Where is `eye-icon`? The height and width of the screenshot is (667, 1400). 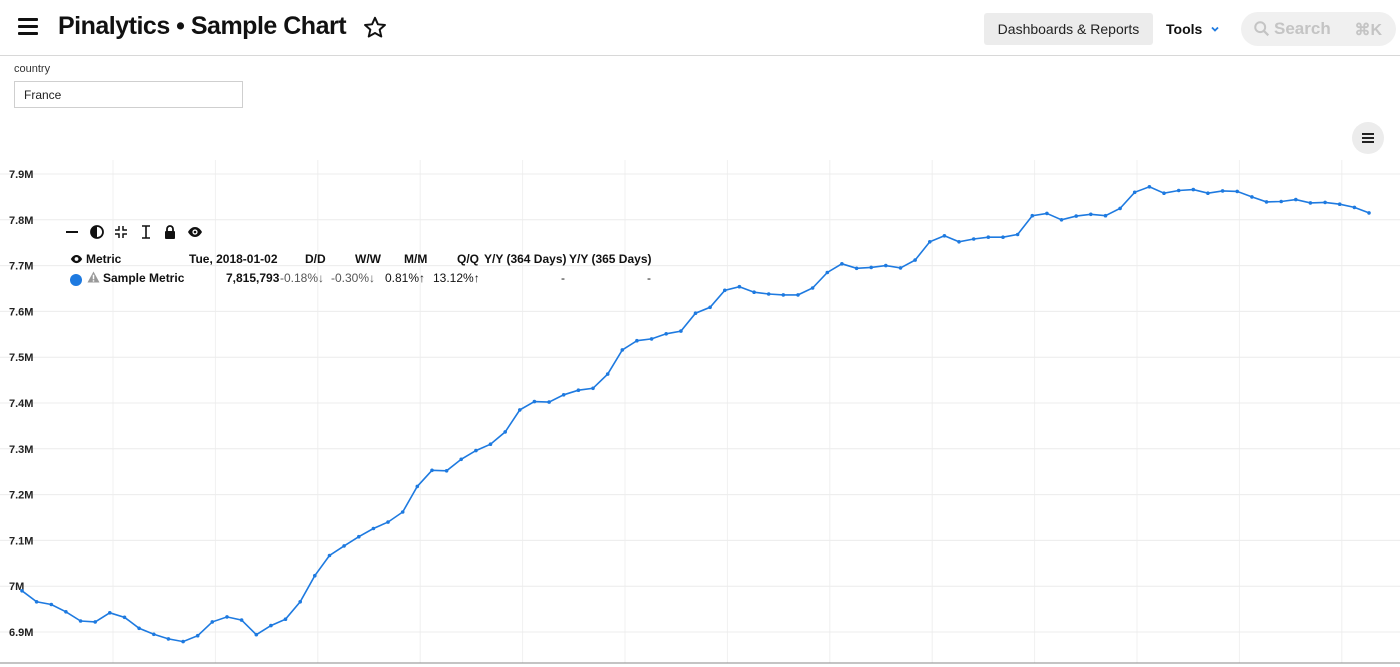
eye-icon is located at coordinates (195, 232).